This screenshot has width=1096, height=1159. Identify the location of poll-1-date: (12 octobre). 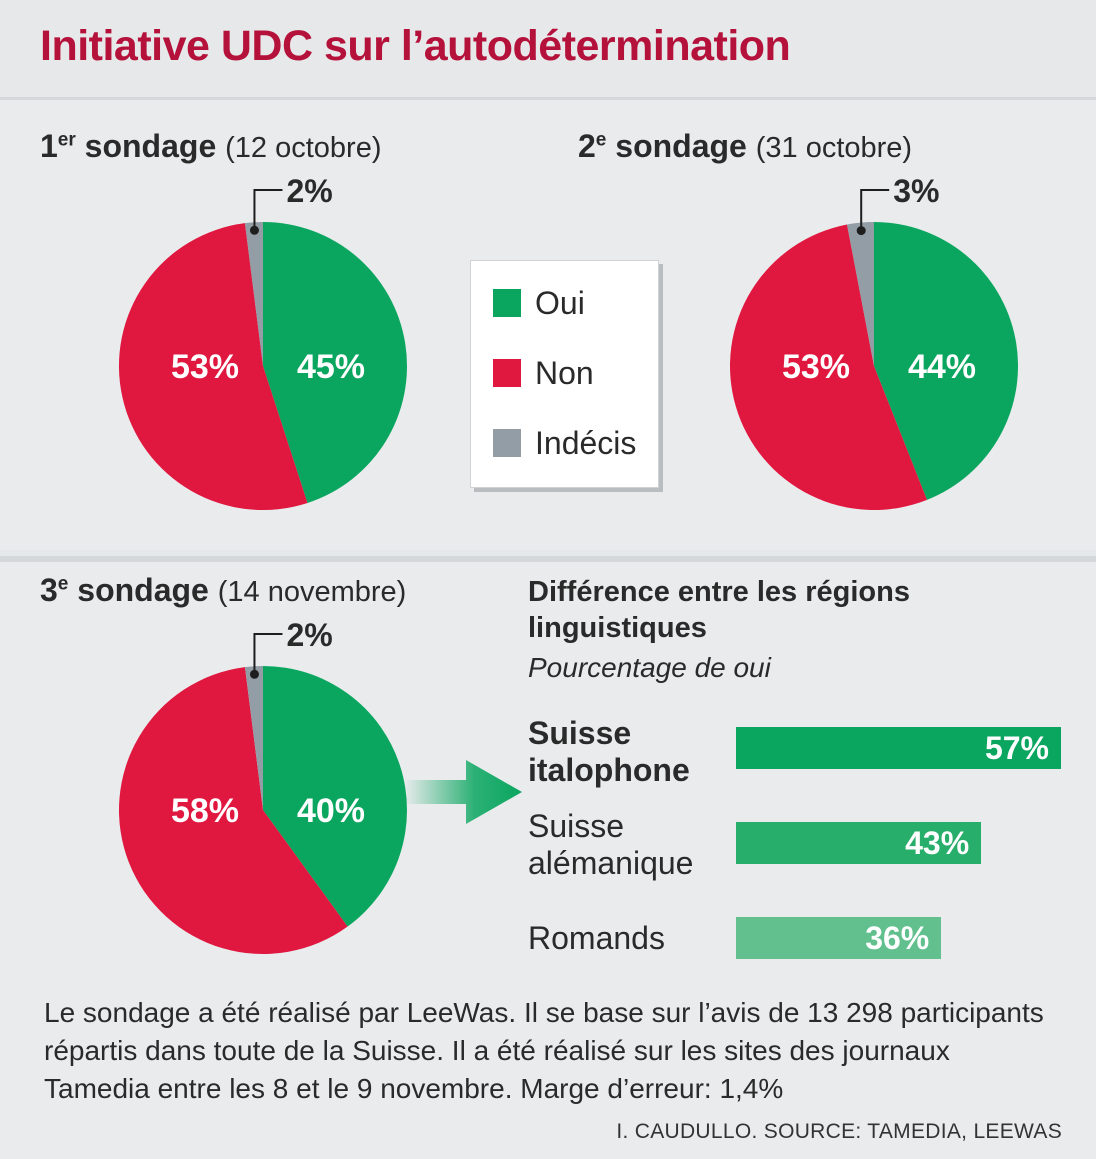
(303, 148).